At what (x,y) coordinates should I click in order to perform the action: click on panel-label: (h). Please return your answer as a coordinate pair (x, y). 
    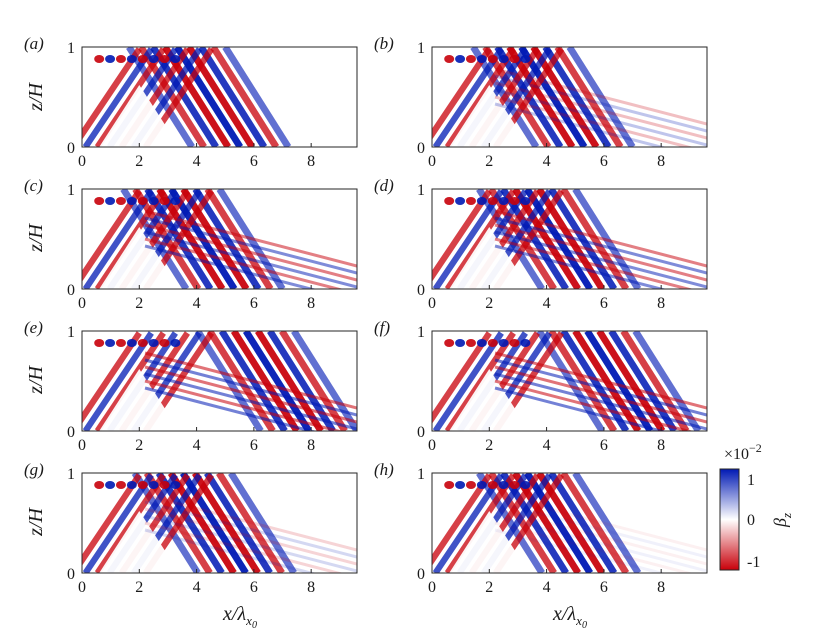
    Looking at the image, I should click on (384, 469).